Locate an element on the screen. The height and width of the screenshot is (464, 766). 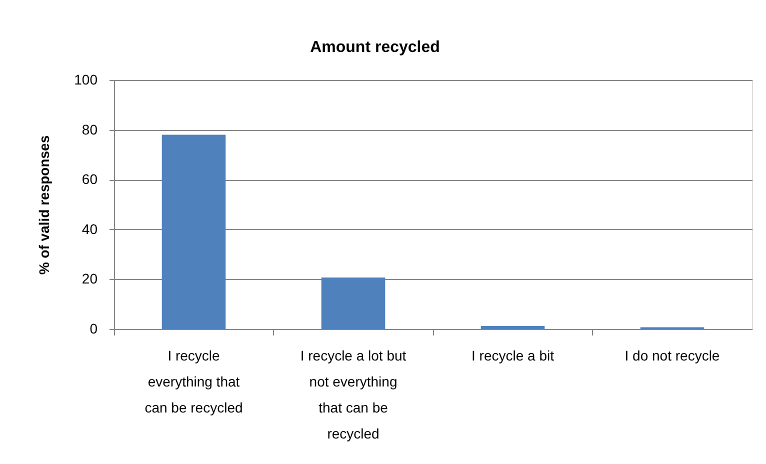
y-tick-label: 20 is located at coordinates (90, 278).